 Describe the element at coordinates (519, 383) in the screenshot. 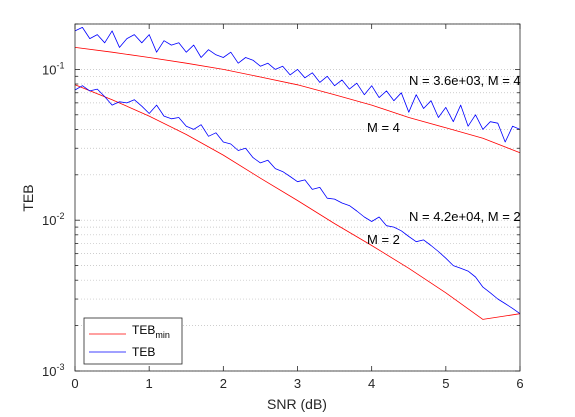

I see `x-tick-label: 6` at that location.